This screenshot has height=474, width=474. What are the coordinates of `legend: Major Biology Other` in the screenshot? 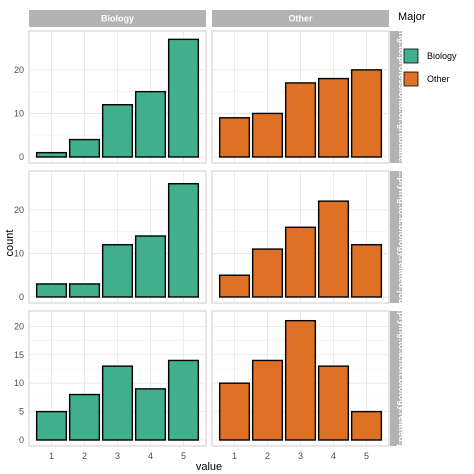 It's located at (427, 49).